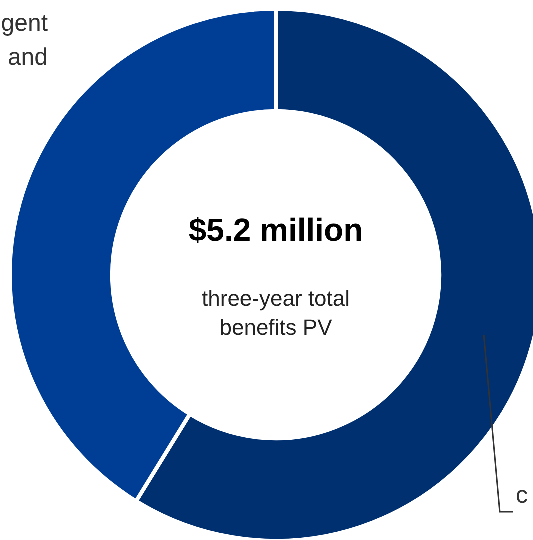 Image resolution: width=533 pixels, height=540 pixels. I want to click on text: gent, so click(24, 24).